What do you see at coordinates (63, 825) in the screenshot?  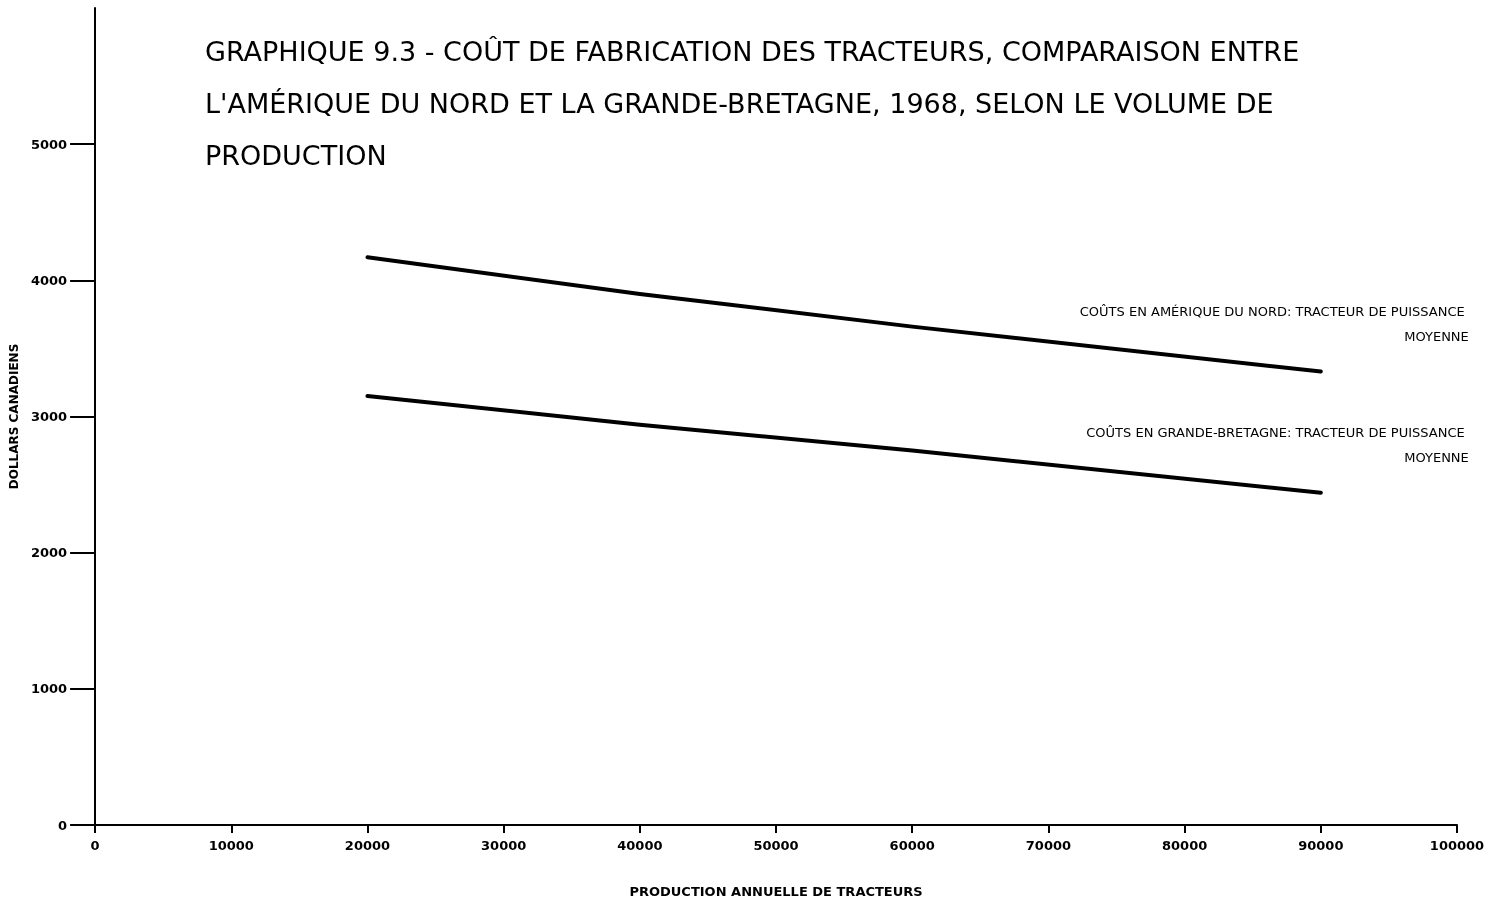 I see `y-tick-label: 0` at bounding box center [63, 825].